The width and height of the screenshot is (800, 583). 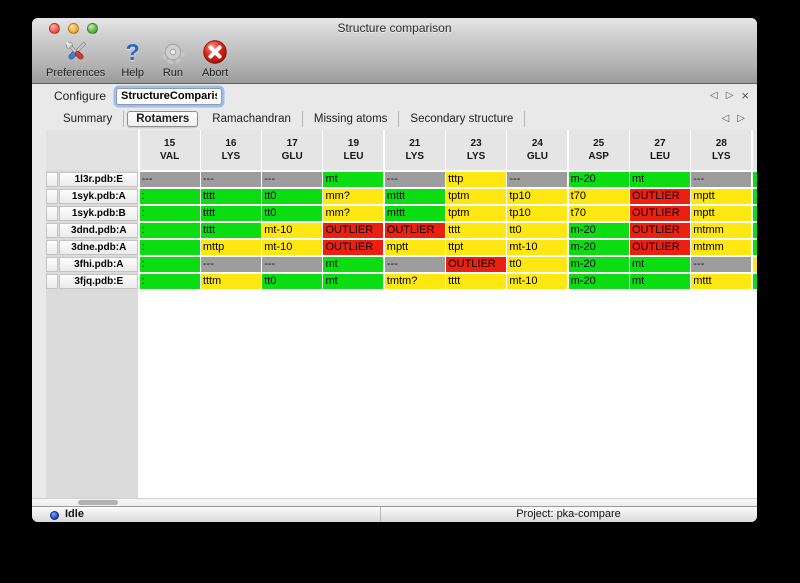 What do you see at coordinates (476, 150) in the screenshot?
I see `column-header-23: 23 LYS` at bounding box center [476, 150].